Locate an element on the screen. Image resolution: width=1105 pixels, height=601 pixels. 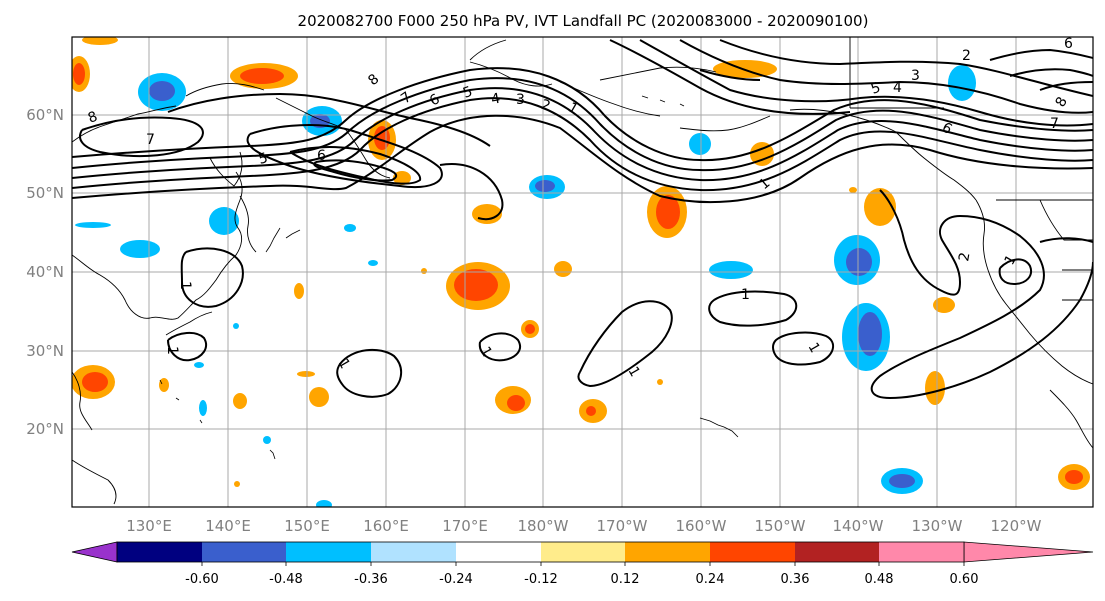
contour-label: 5 is located at coordinates (263, 159).